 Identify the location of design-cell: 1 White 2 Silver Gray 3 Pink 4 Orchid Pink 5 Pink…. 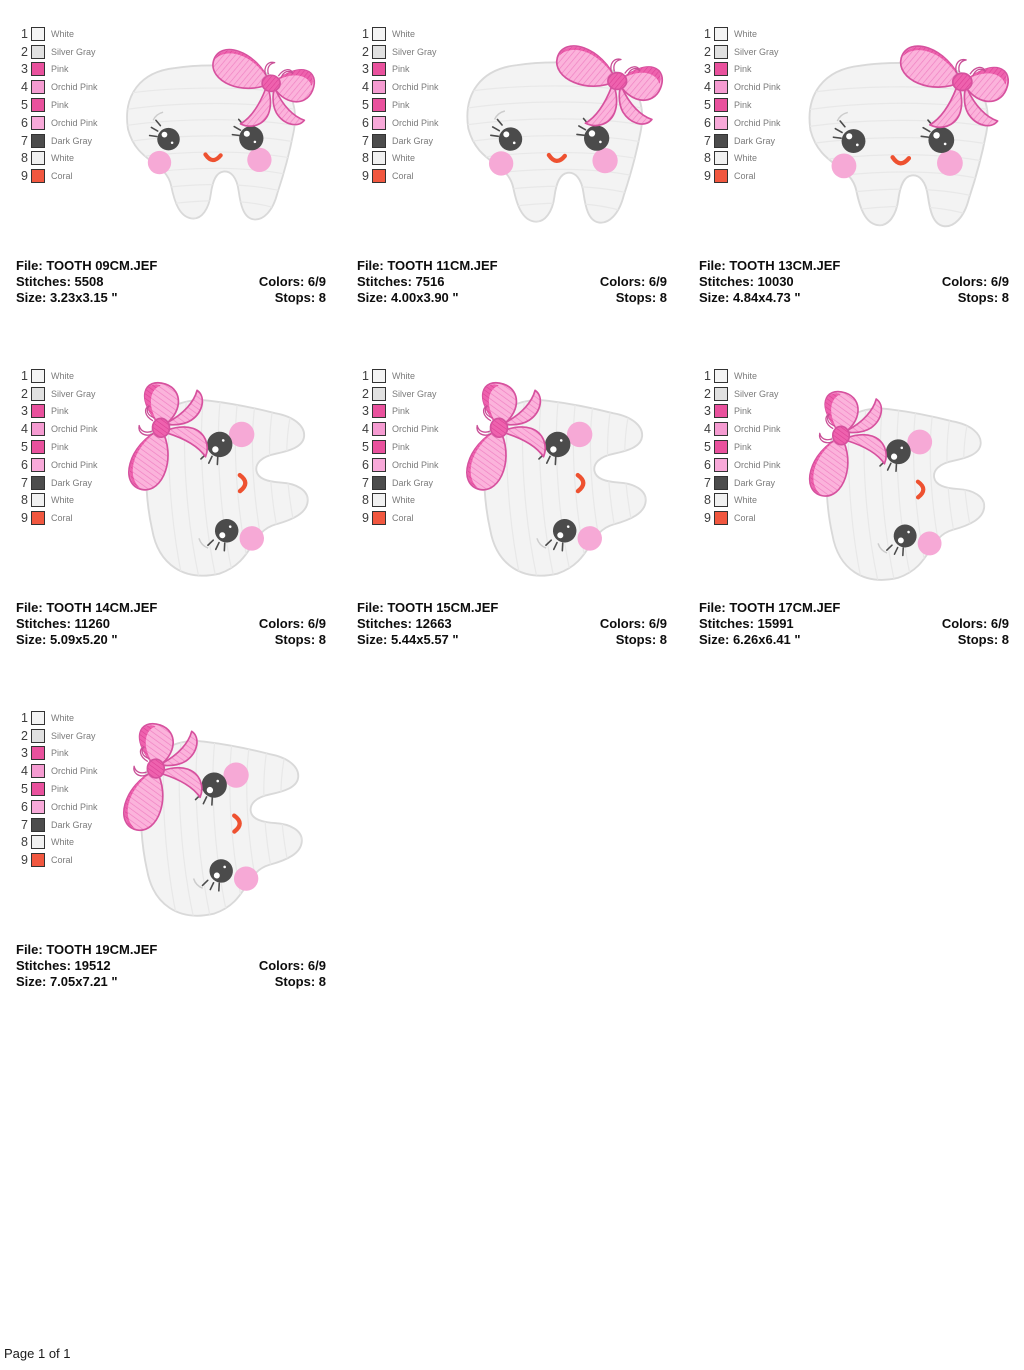
(853, 513).